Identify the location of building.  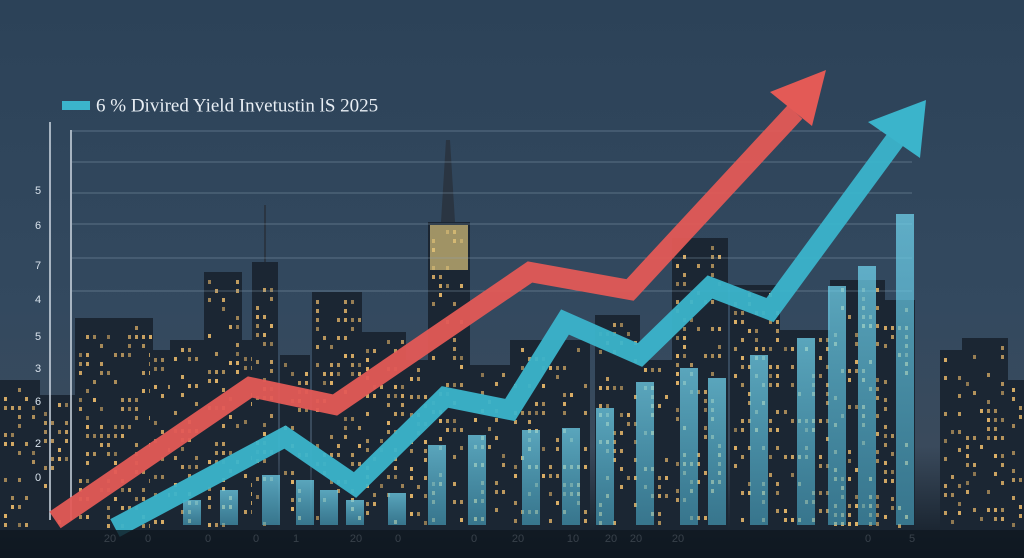
(985, 434).